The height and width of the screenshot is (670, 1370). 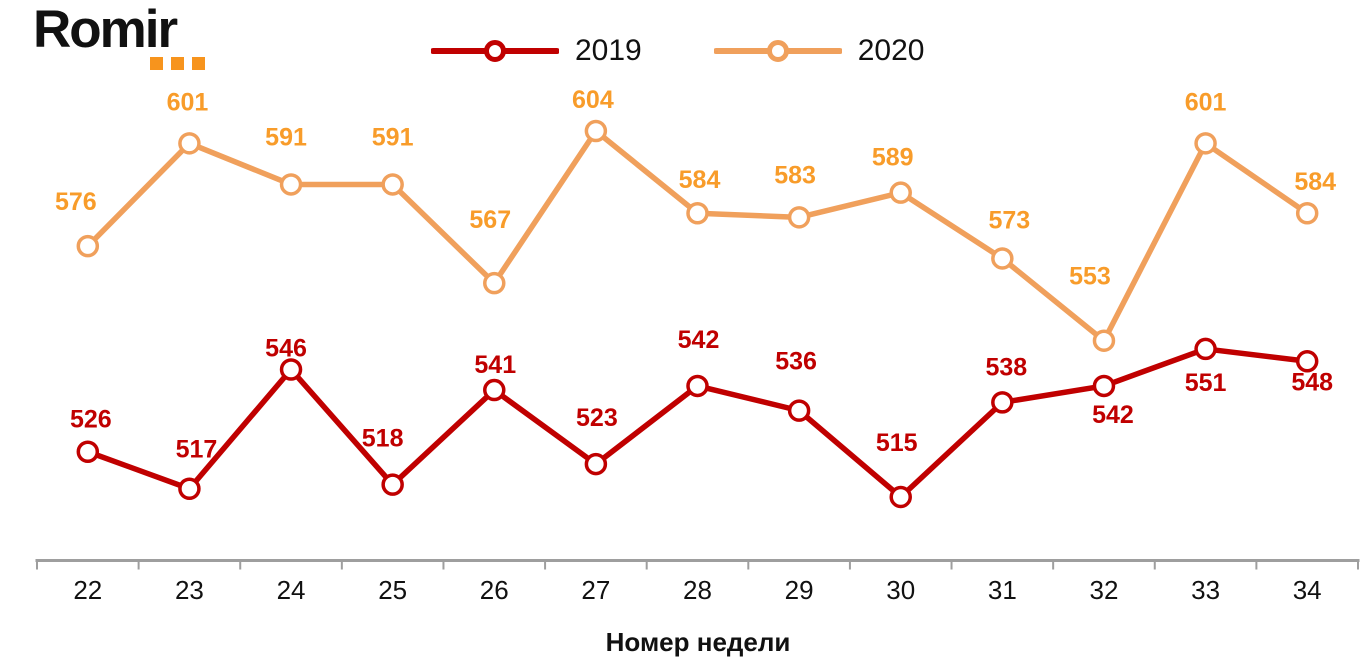 I want to click on legend-item-2019: 2019, so click(x=536, y=51).